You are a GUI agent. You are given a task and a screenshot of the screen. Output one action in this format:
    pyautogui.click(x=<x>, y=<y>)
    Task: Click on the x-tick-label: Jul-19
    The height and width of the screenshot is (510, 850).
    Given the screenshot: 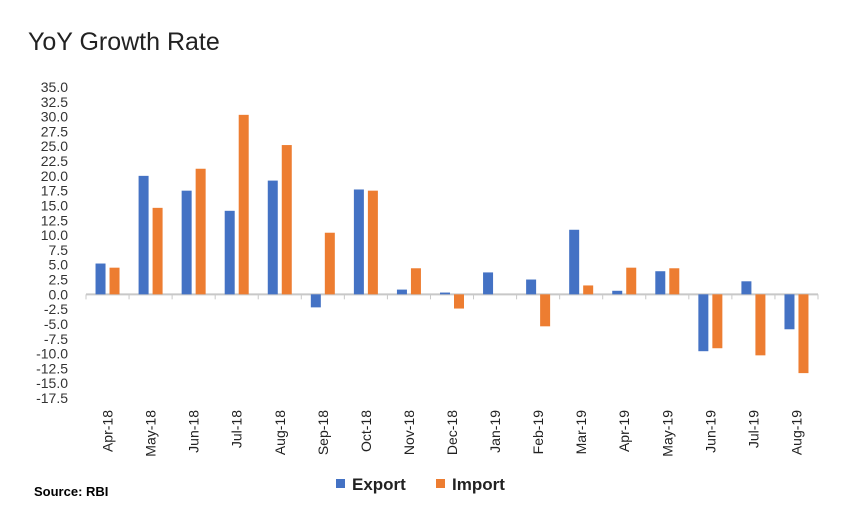 What is the action you would take?
    pyautogui.click(x=753, y=429)
    